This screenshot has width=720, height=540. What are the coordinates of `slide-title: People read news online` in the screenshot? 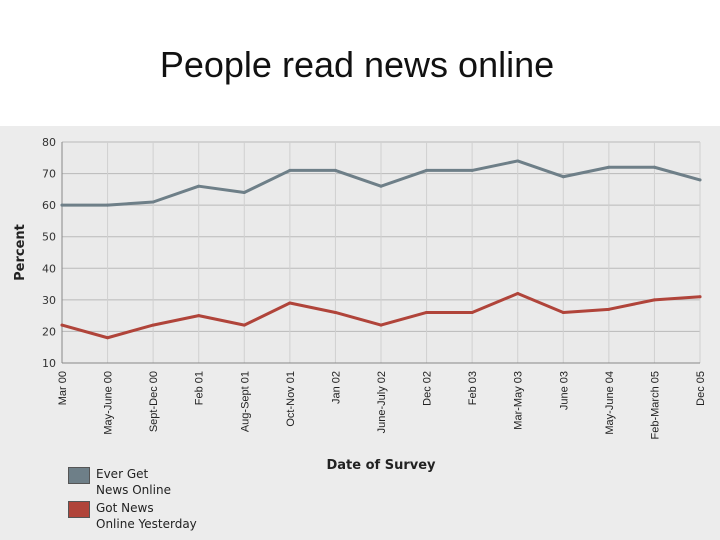 It's located at (357, 64).